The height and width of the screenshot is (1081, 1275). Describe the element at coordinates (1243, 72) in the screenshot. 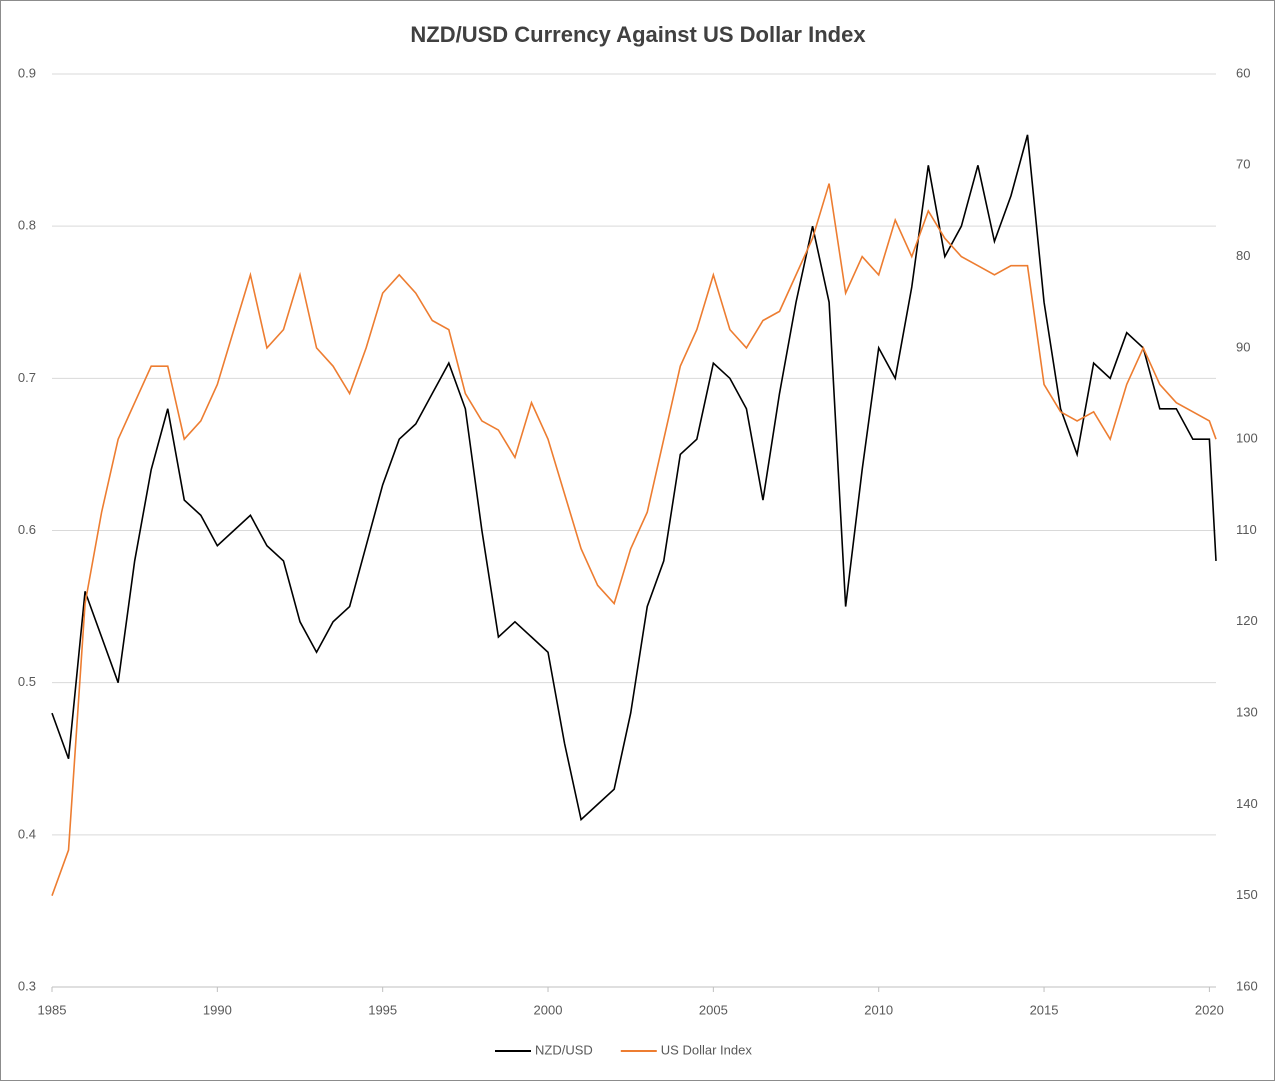

I see `y2-tick-label: 60` at that location.